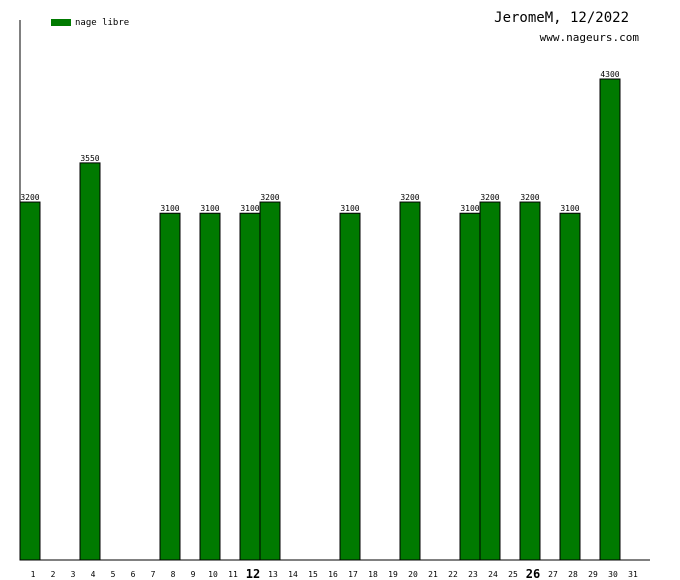  I want to click on chart-header-title: JeromeM, 12/2022, so click(561, 18).